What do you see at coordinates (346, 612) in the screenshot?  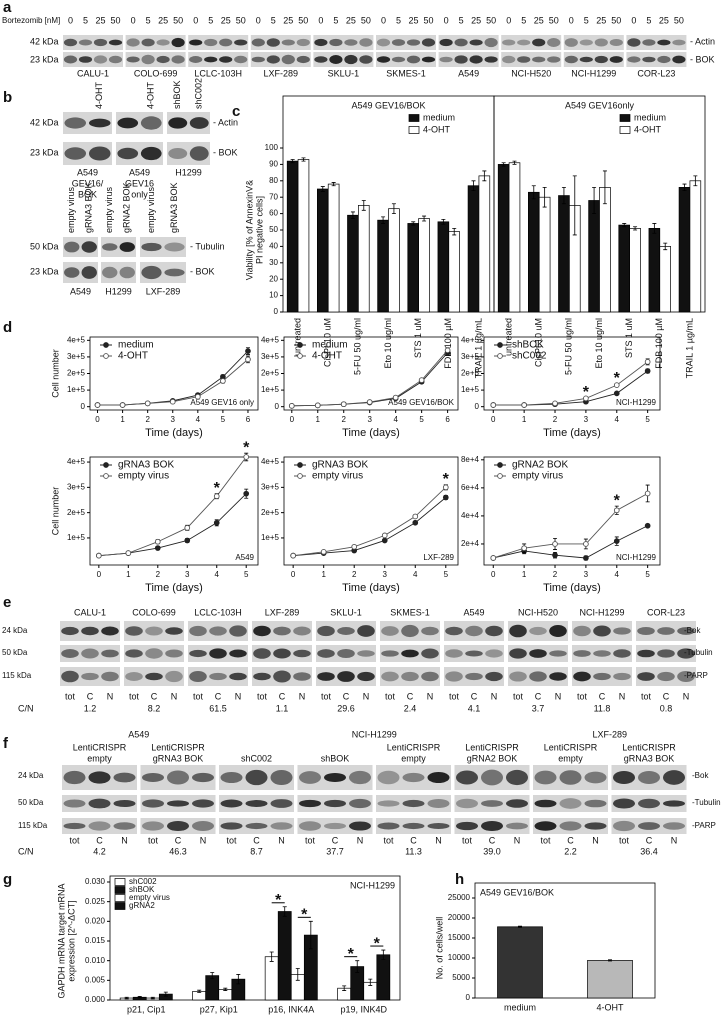 I see `cell-line-label: SKLU-1` at bounding box center [346, 612].